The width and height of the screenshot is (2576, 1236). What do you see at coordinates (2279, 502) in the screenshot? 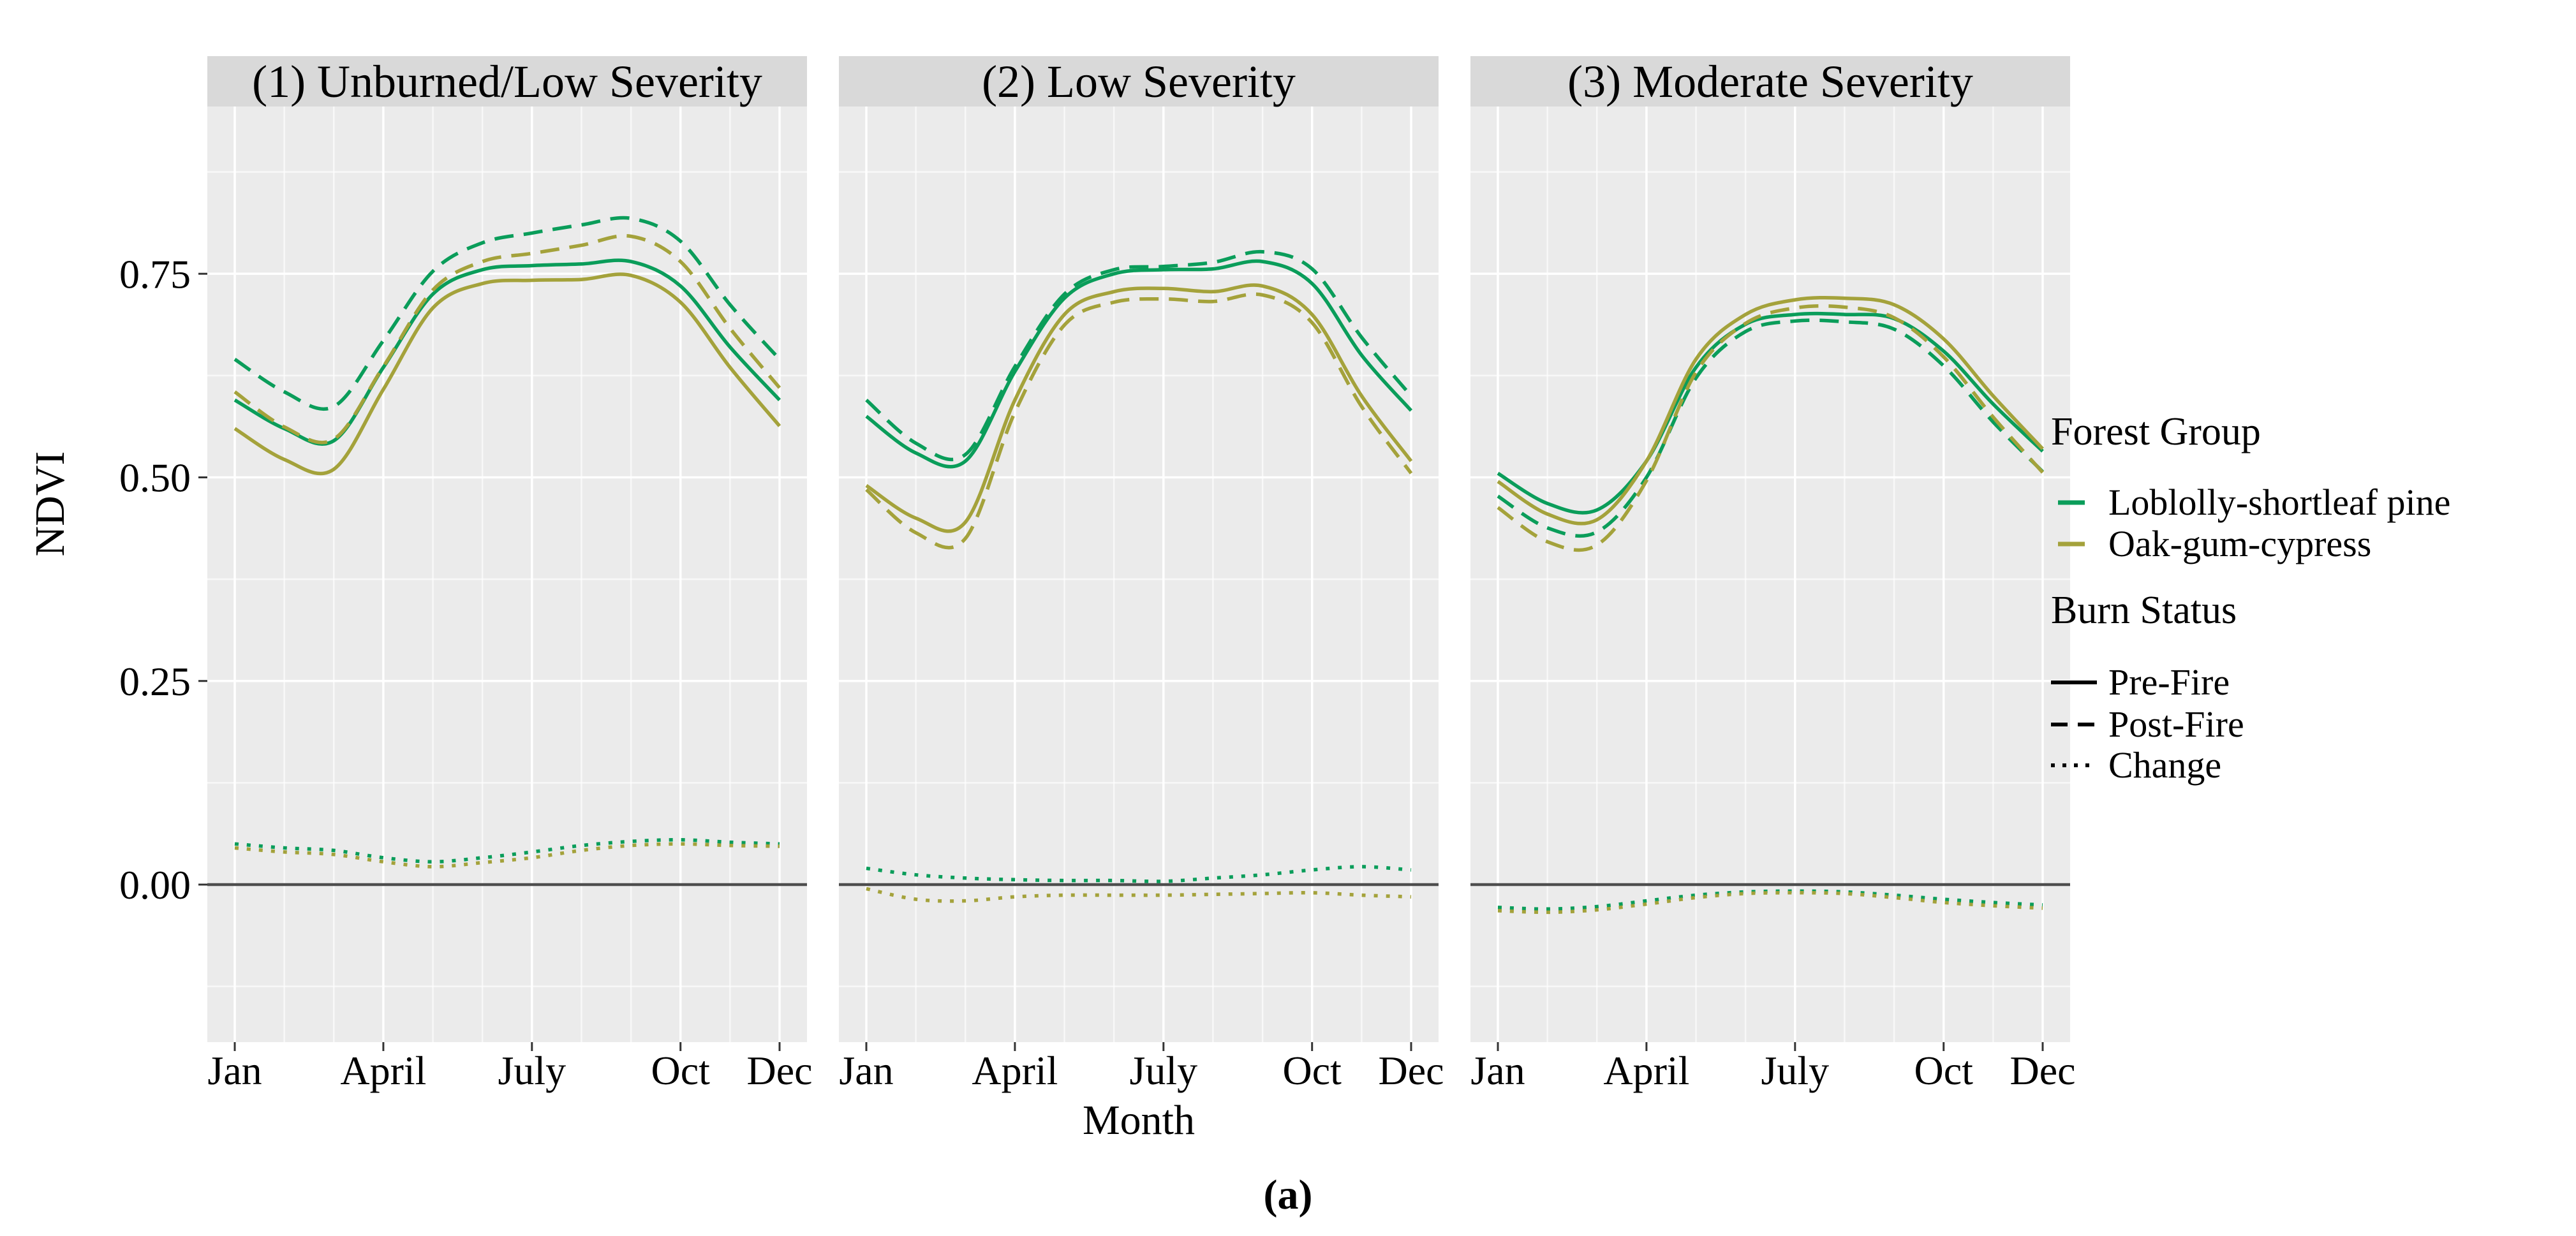
I see `legend-label-loblolly-shortleaf-pine: Loblolly-shortleaf pine` at bounding box center [2279, 502].